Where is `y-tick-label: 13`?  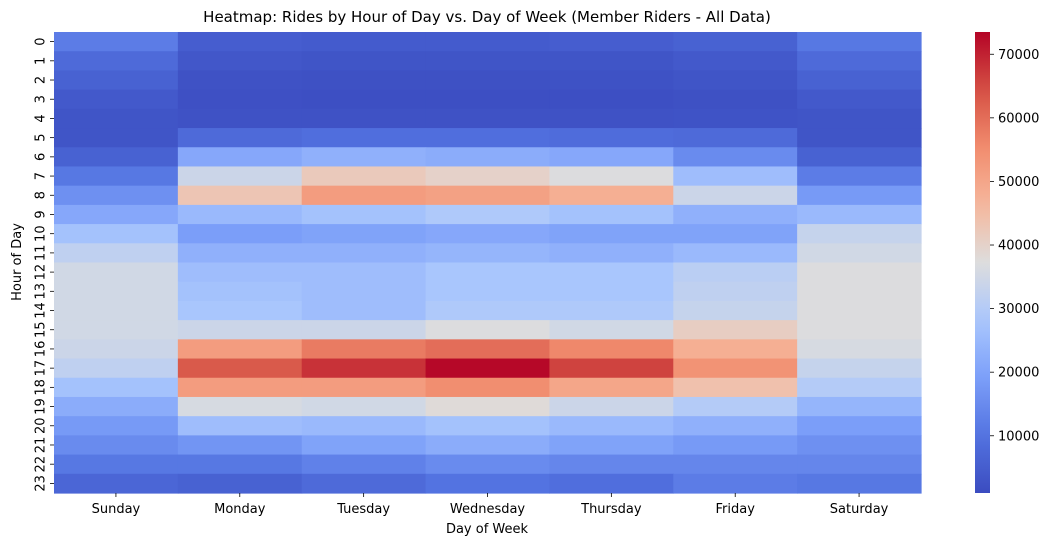 y-tick-label: 13 is located at coordinates (41, 291).